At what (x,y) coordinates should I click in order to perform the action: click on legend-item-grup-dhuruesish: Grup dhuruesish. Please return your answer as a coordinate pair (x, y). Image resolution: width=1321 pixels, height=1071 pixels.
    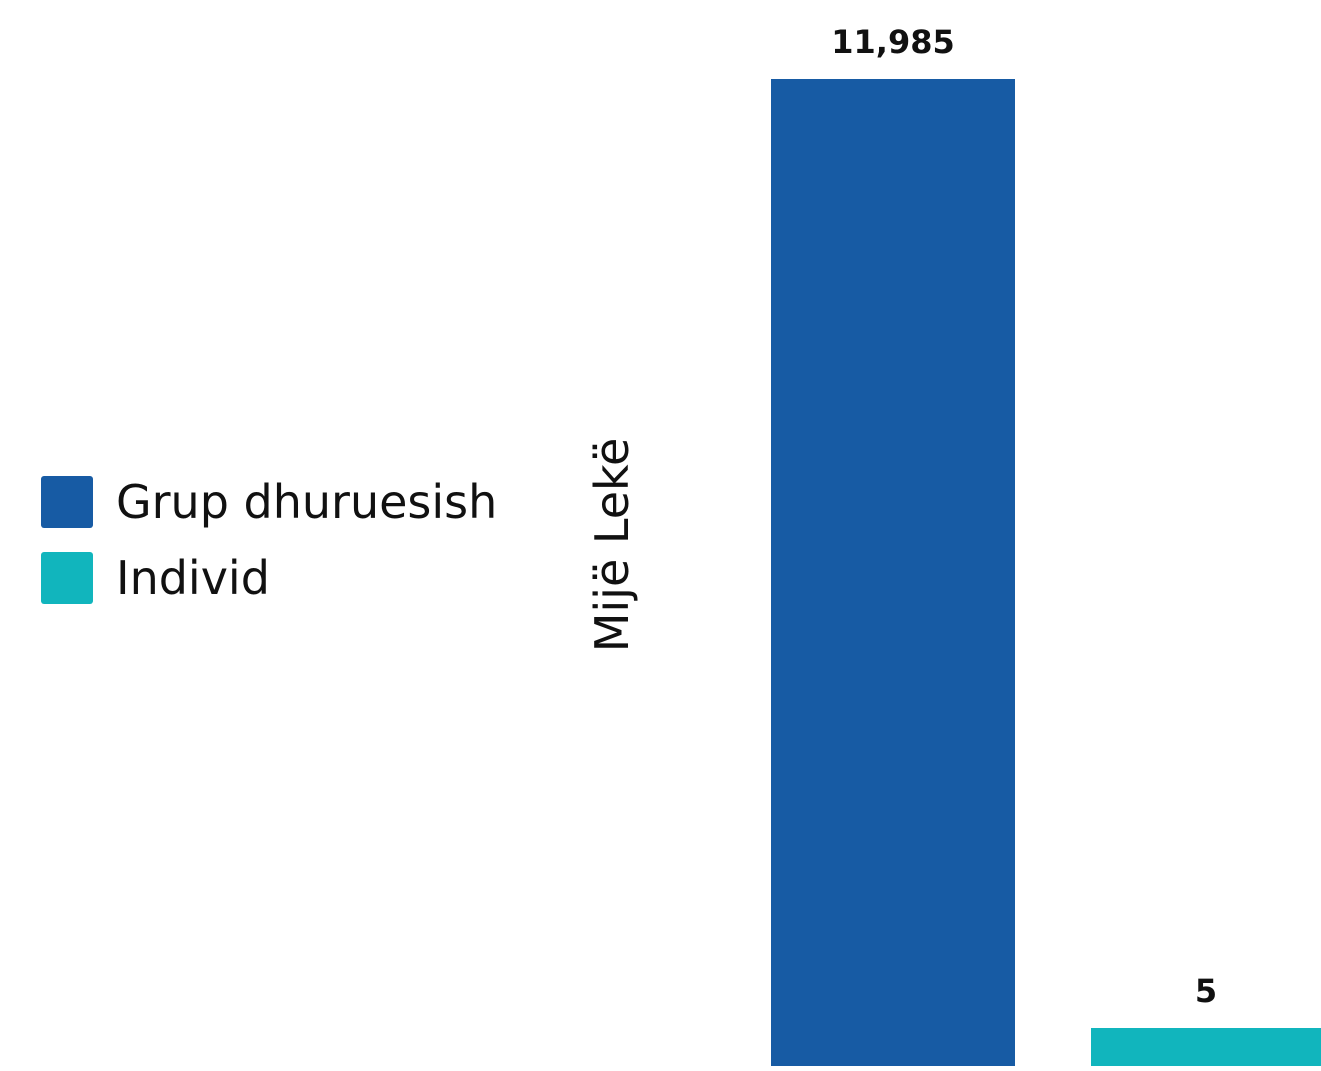
    Looking at the image, I should click on (269, 502).